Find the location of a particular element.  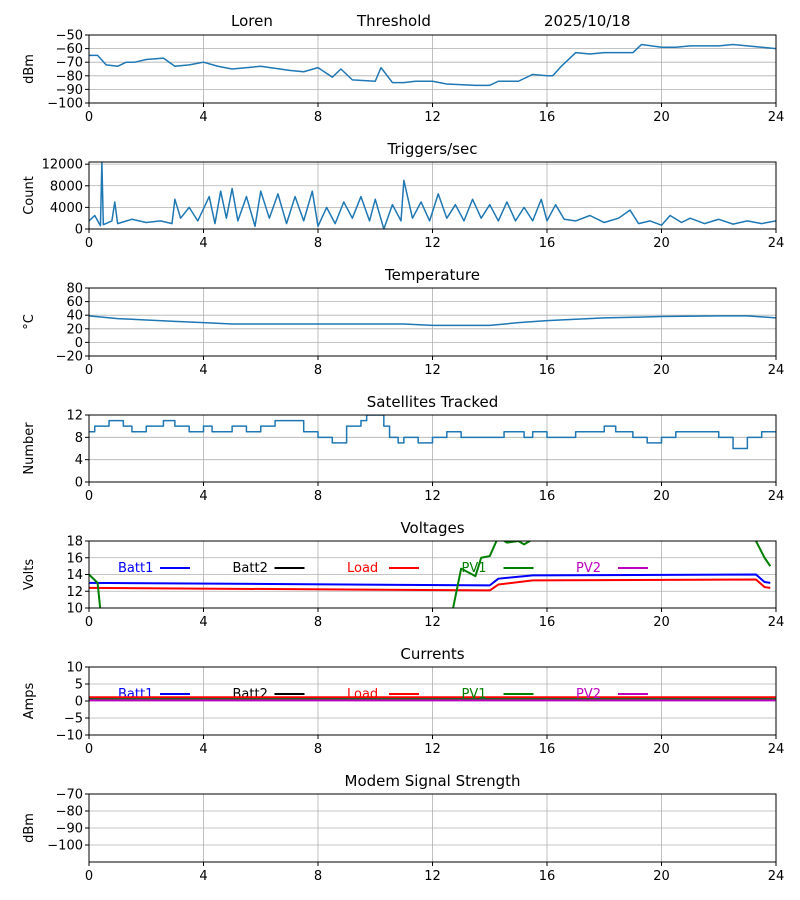

header-mode: Threshold is located at coordinates (394, 21).